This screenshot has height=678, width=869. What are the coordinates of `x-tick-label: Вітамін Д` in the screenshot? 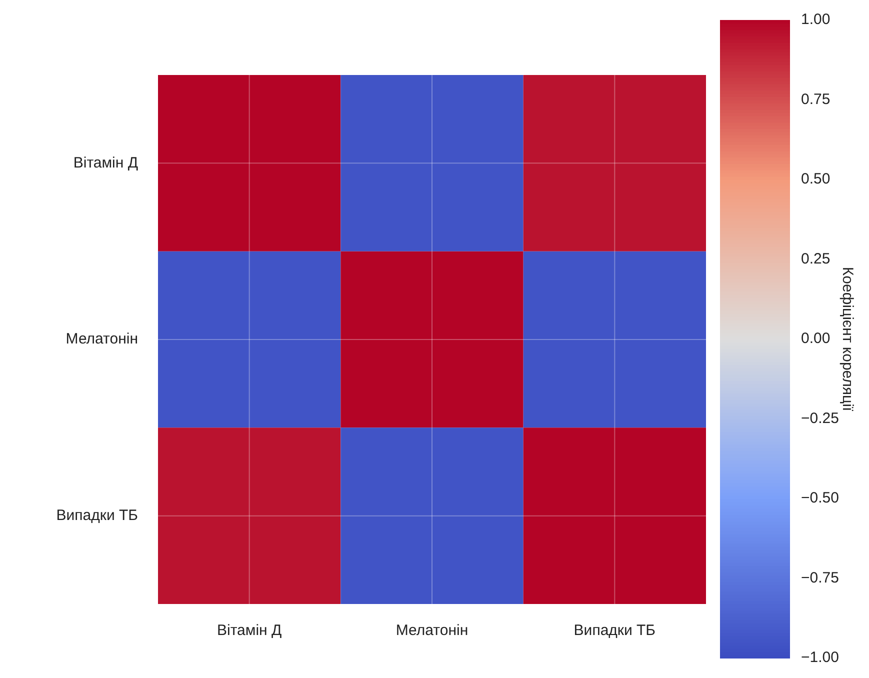 It's located at (249, 631).